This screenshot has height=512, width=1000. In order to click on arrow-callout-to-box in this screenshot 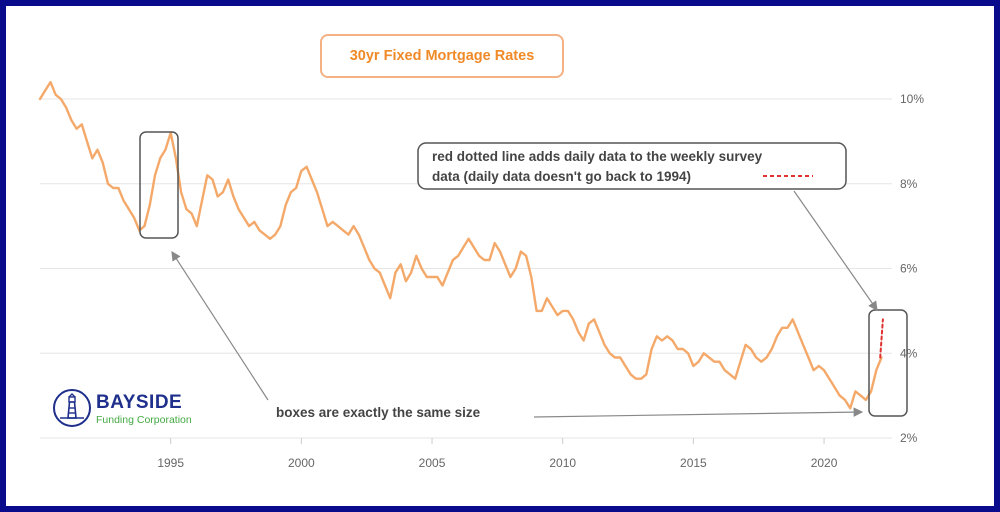, I will do `click(835, 250)`.